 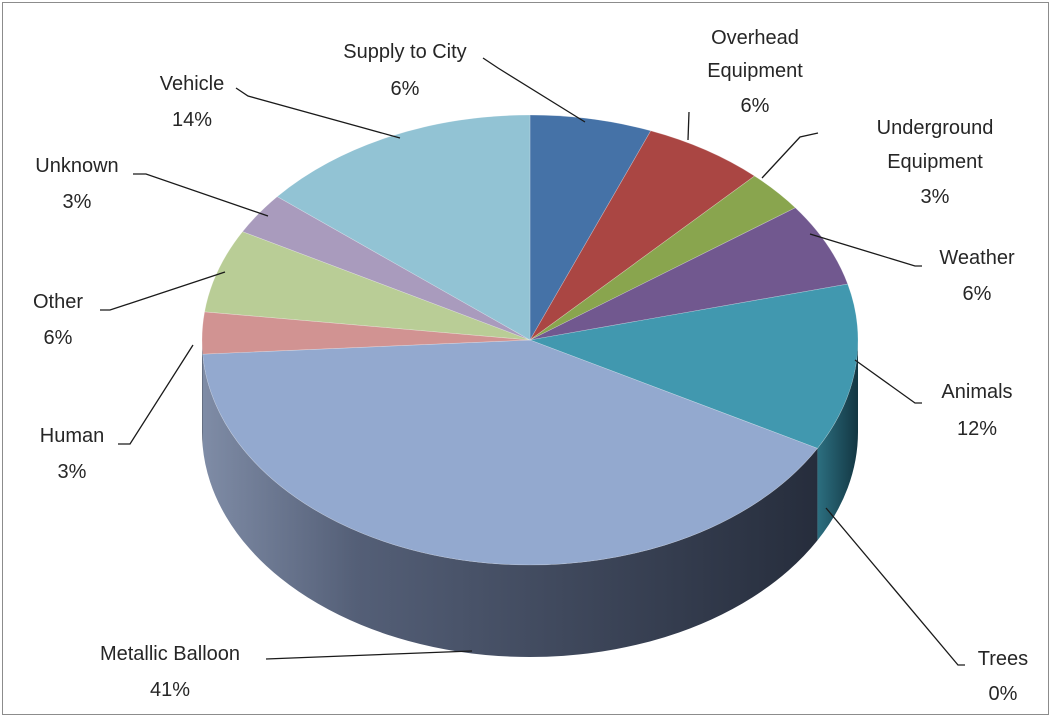 What do you see at coordinates (202, 393) in the screenshot?
I see `pie-side-human` at bounding box center [202, 393].